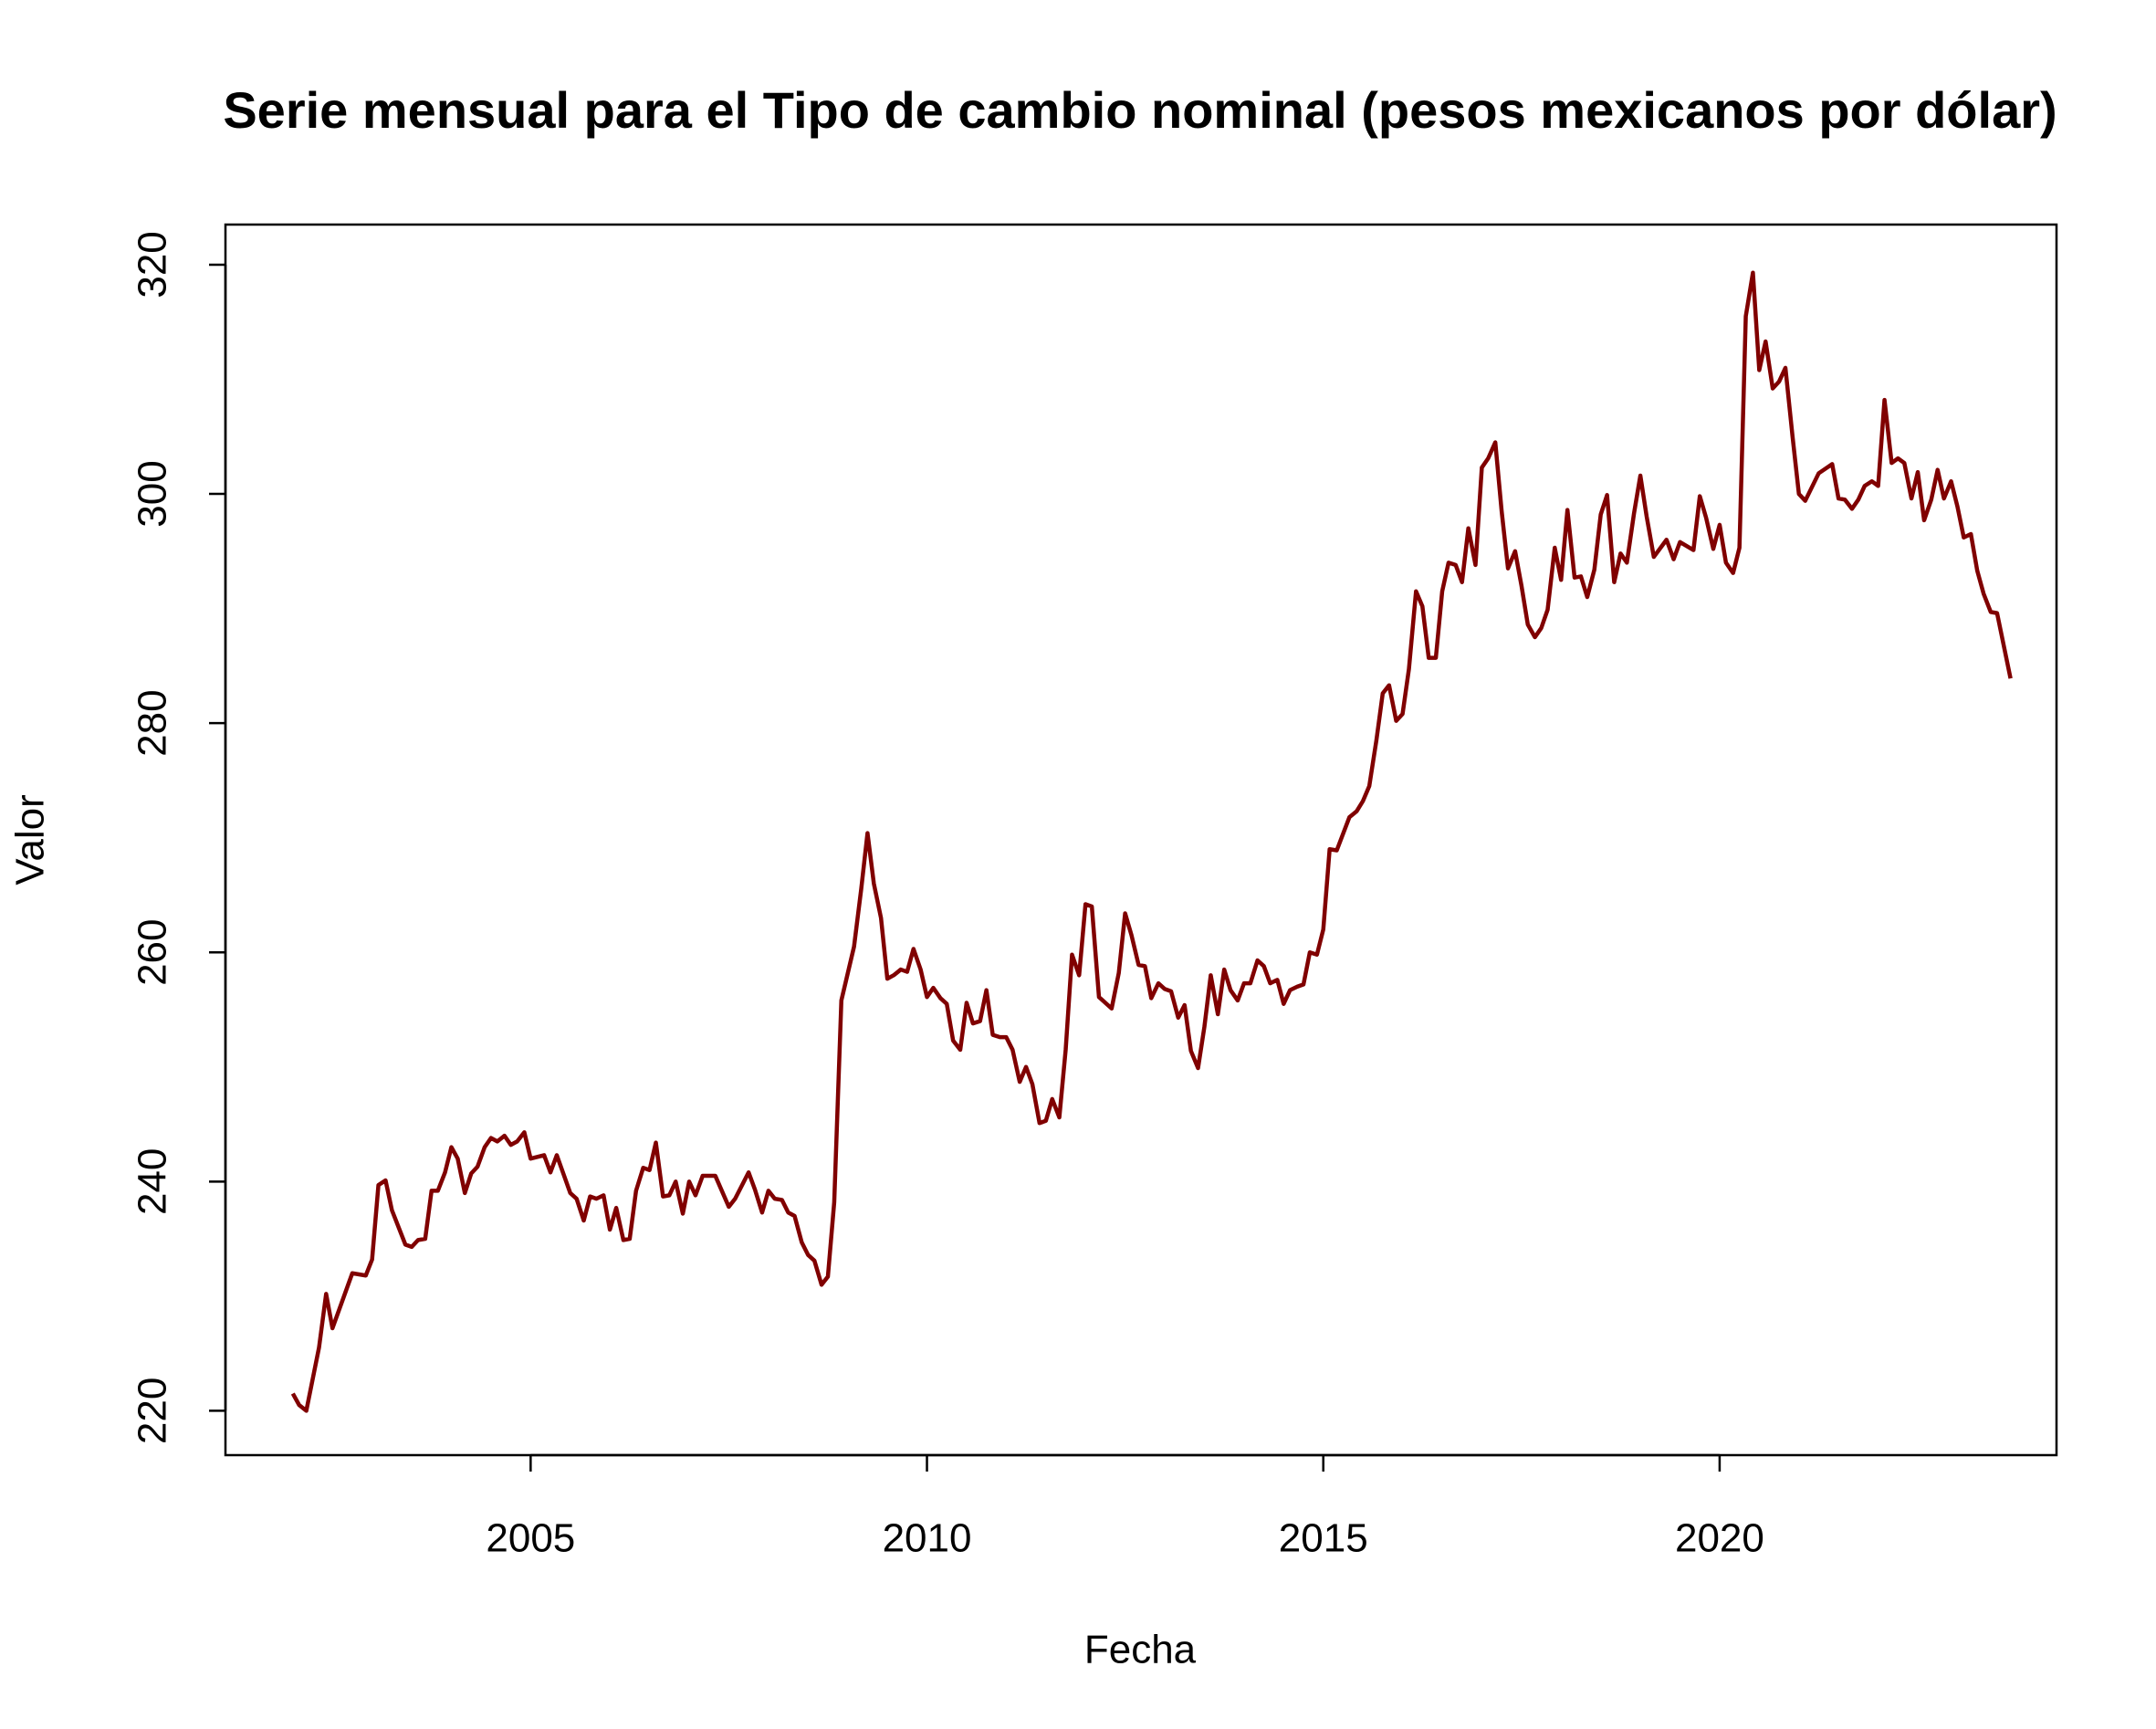 The height and width of the screenshot is (1729, 2156). I want to click on x-tick-label: 2010, so click(928, 1538).